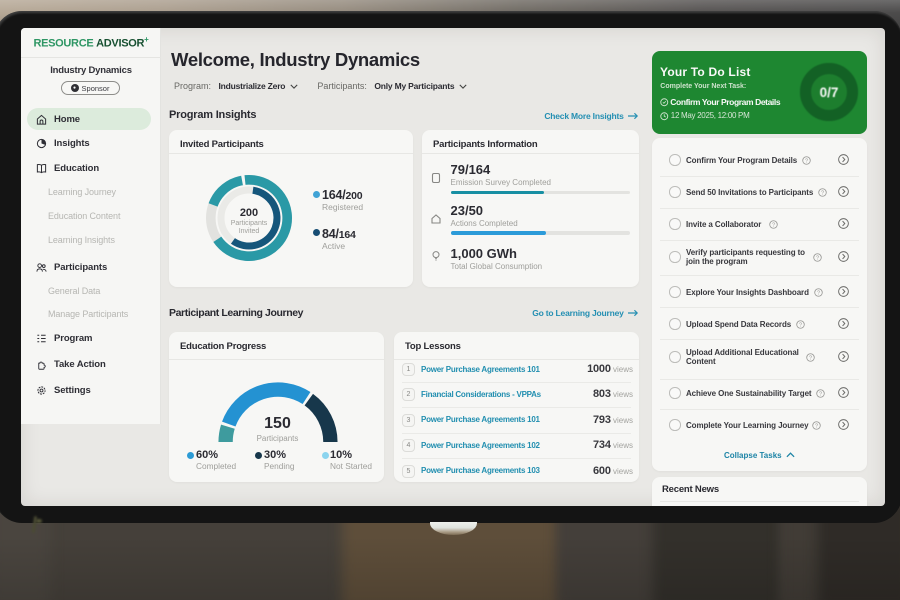  I want to click on svg-text: 0/7, so click(829, 92).